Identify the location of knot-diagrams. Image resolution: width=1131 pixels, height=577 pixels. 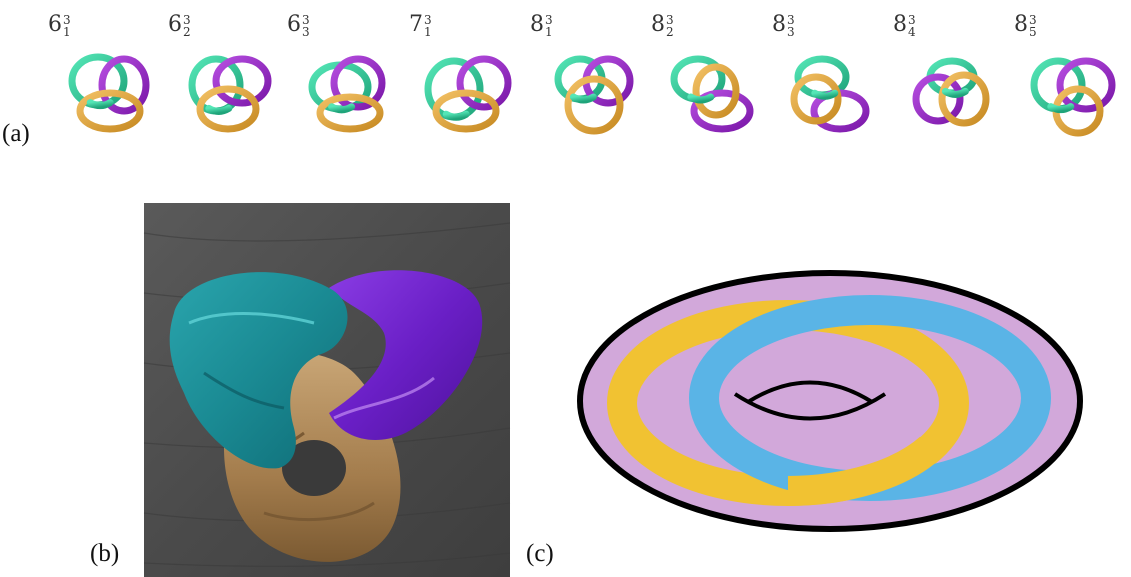
(592, 95).